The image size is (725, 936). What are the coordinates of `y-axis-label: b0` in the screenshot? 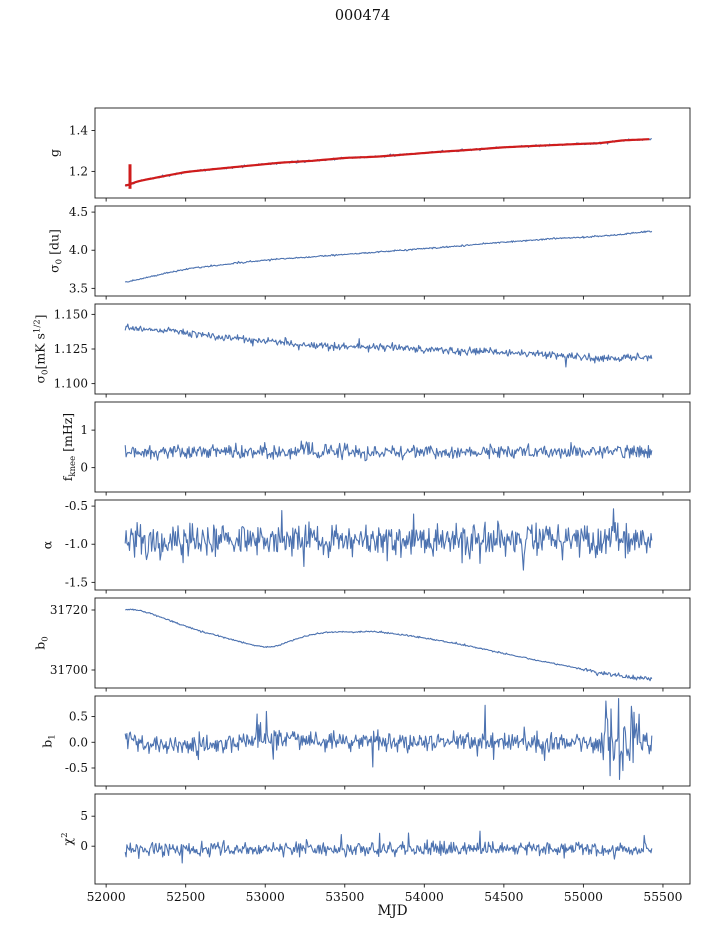 It's located at (42, 642).